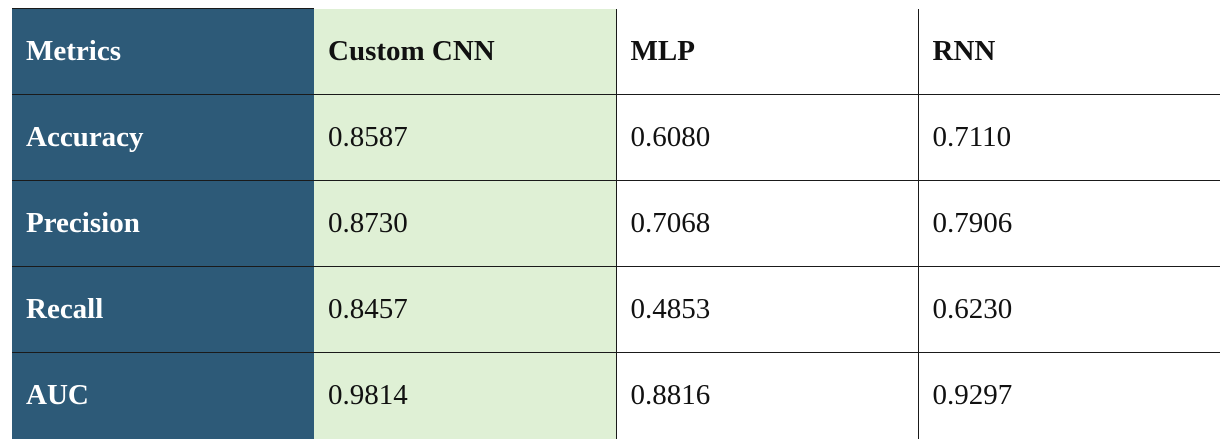 This screenshot has height=448, width=1230. I want to click on row-label-precision: Precision, so click(163, 223).